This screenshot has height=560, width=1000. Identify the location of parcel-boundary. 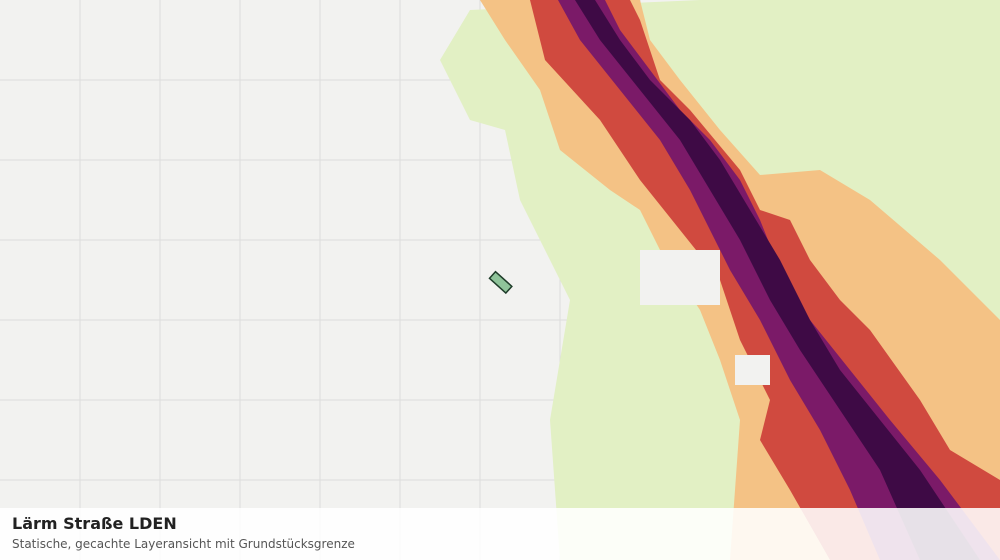
(500, 282).